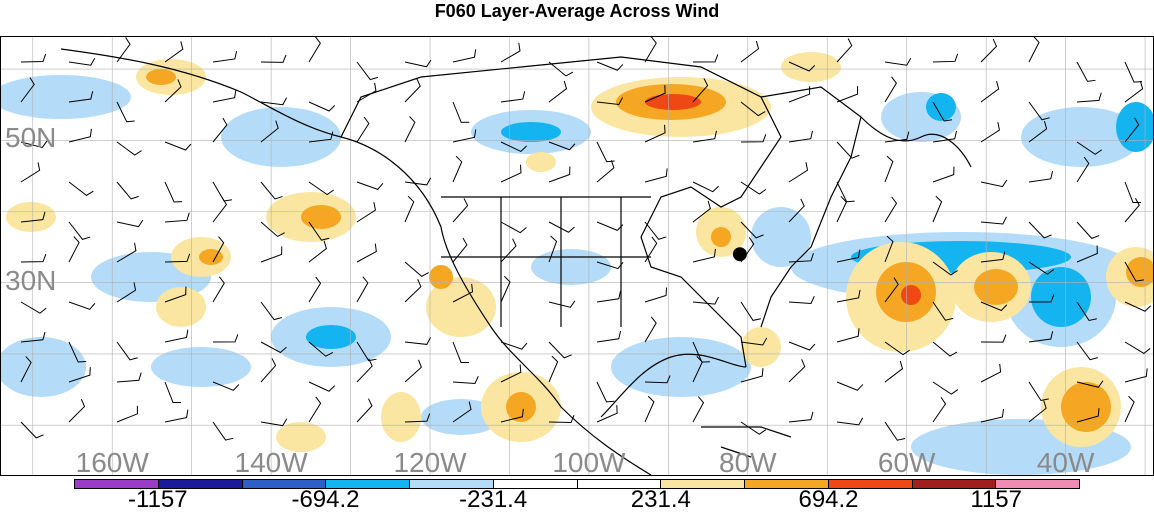 This screenshot has width=1154, height=514. Describe the element at coordinates (748, 461) in the screenshot. I see `lon-label: 80W` at that location.